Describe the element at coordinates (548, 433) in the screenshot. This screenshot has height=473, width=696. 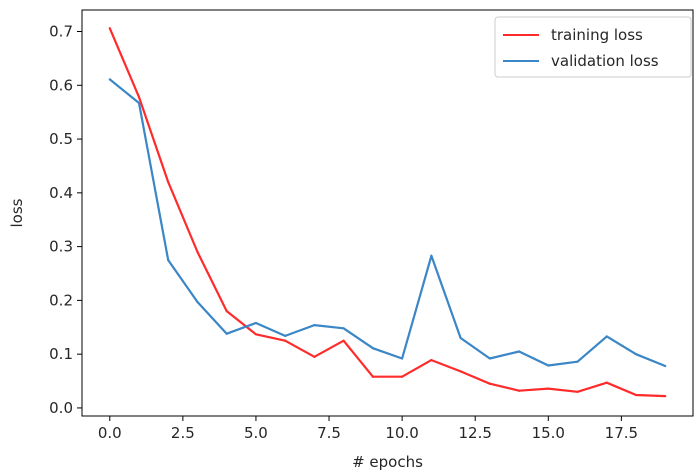
I see `x-tick-label: 15.0` at that location.